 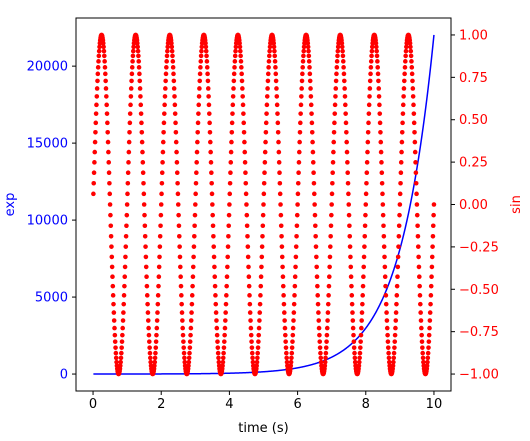 What do you see at coordinates (434, 404) in the screenshot?
I see `x-tick-label: 10` at bounding box center [434, 404].